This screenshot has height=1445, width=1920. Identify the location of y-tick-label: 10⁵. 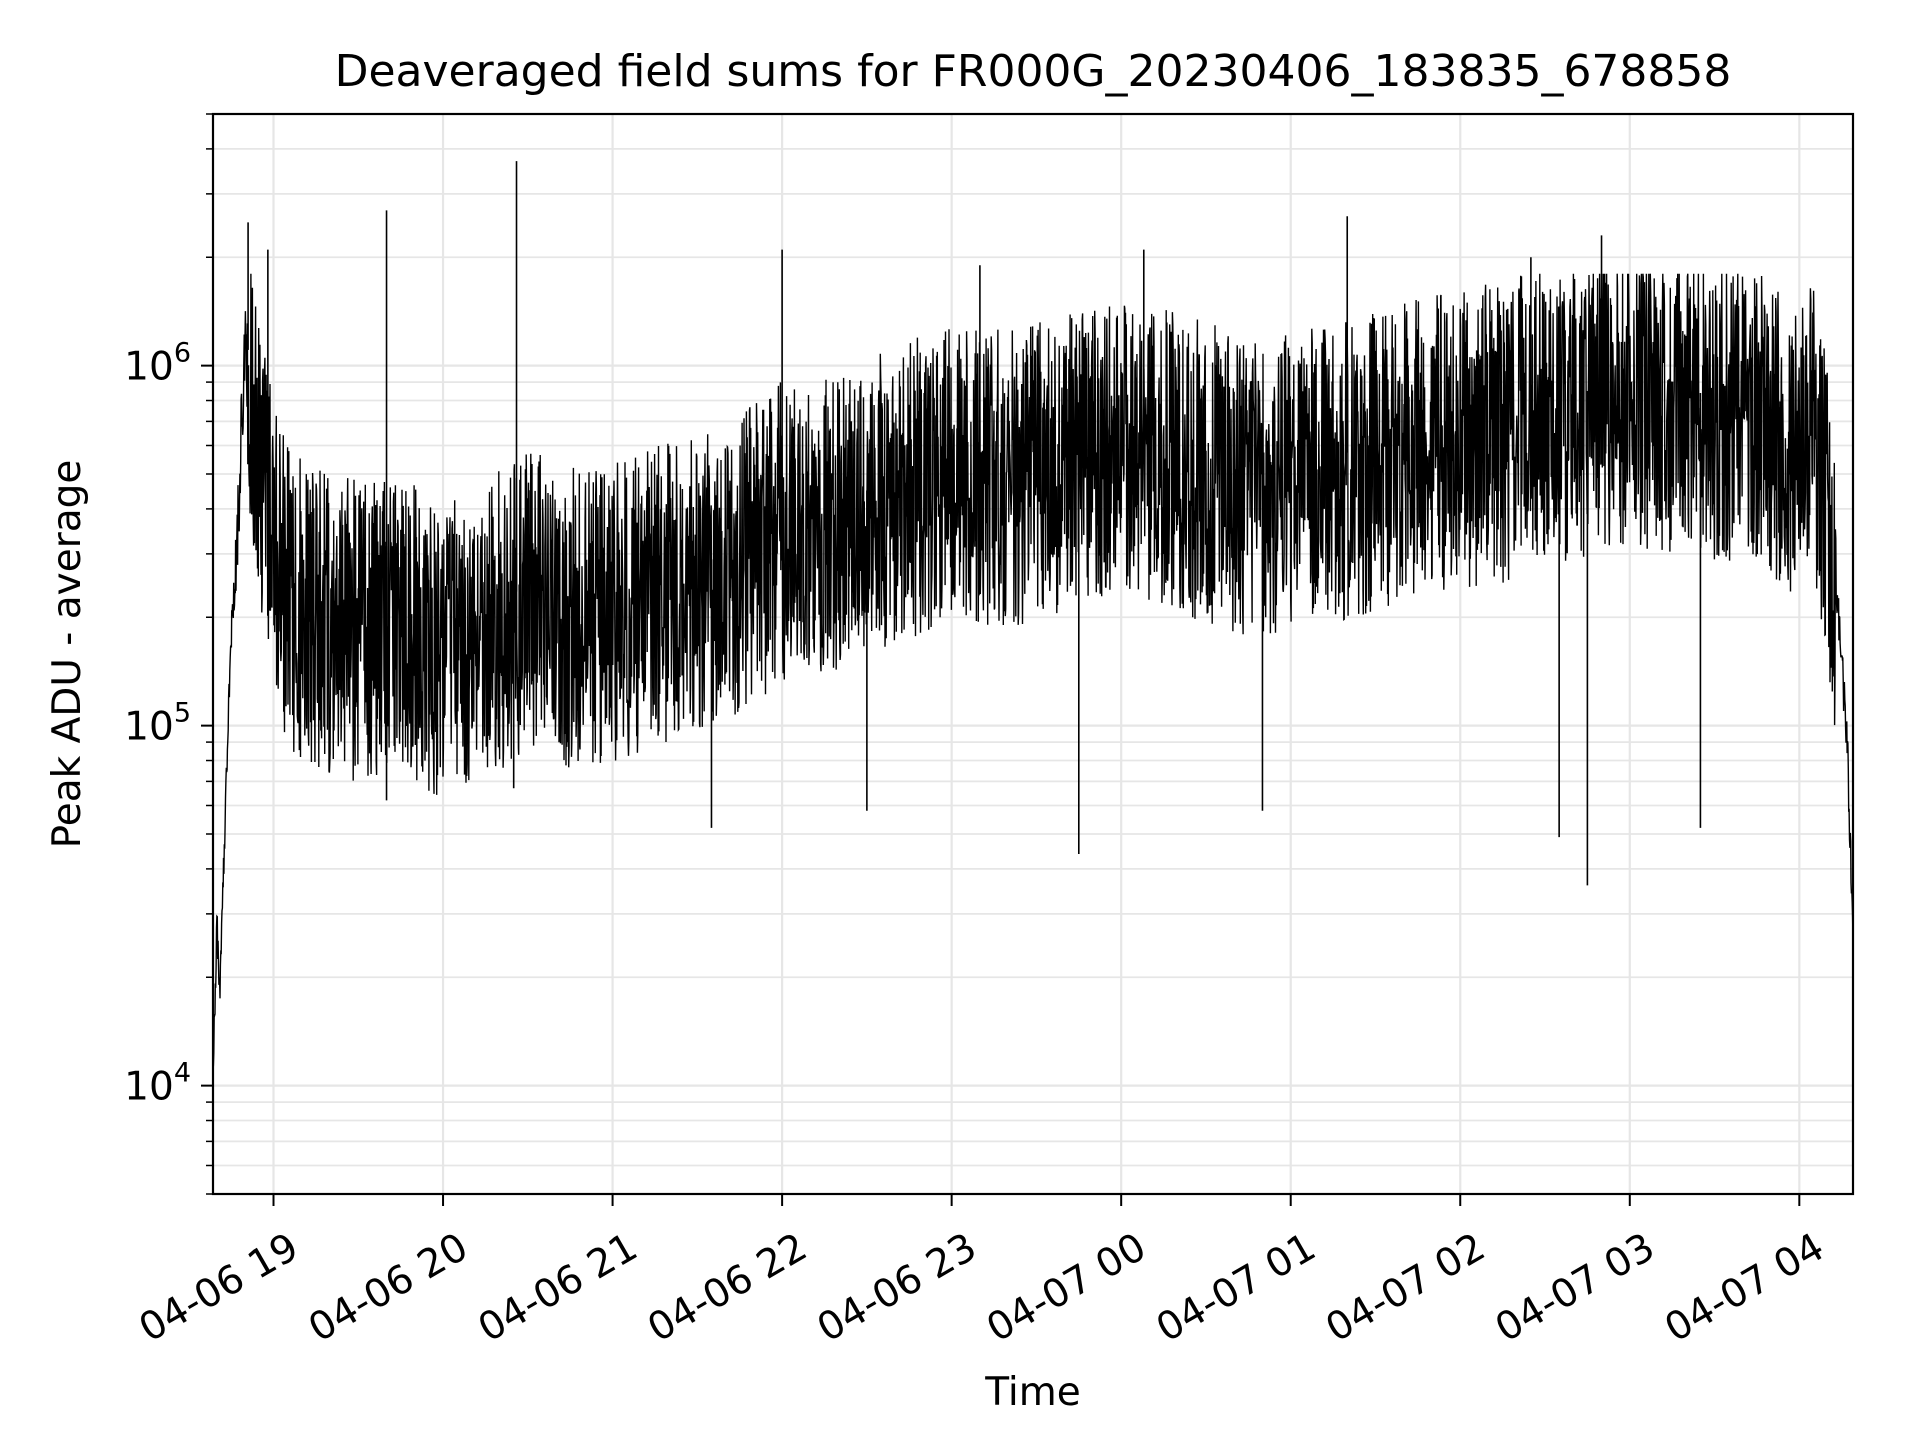
(157, 724).